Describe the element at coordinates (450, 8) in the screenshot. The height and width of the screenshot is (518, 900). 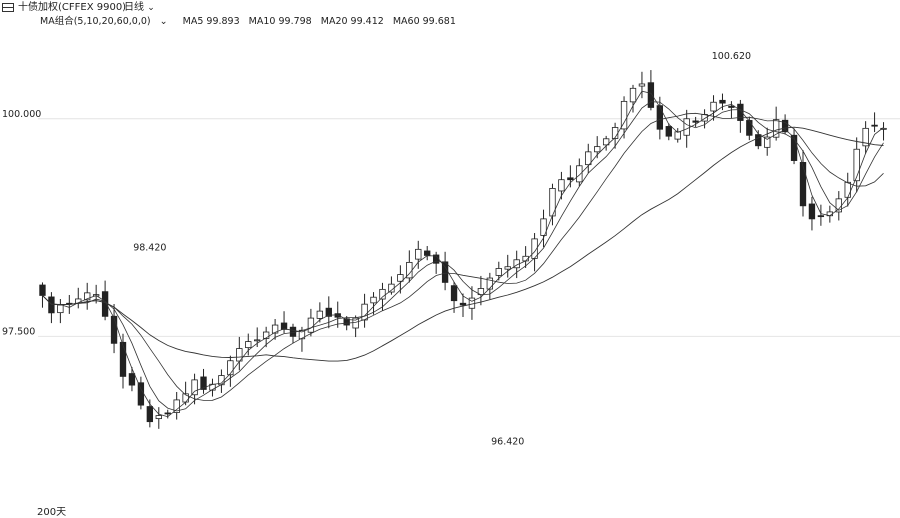
I see `chart-header: 十债加权(CFFEX 9900) 日线 ⌄` at that location.